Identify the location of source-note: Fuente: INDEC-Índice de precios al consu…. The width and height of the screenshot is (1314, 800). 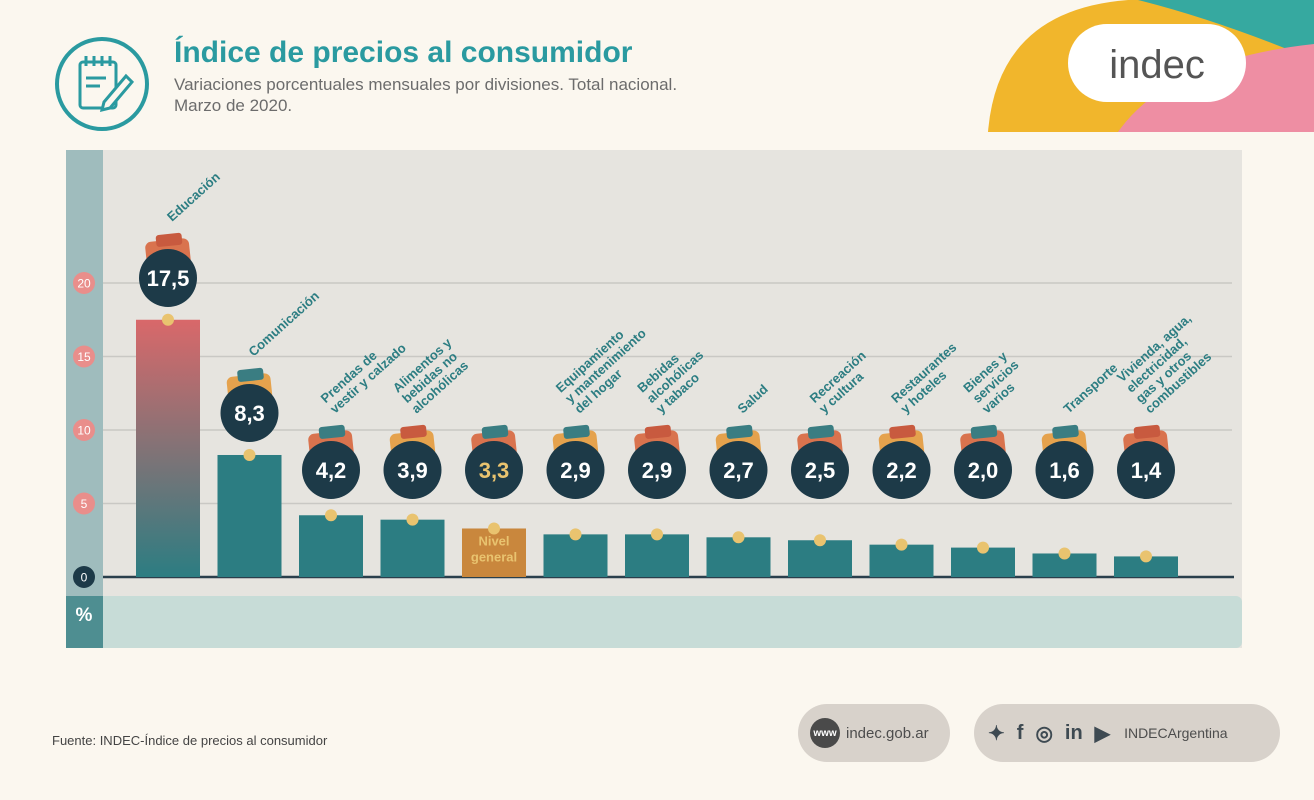
(190, 740).